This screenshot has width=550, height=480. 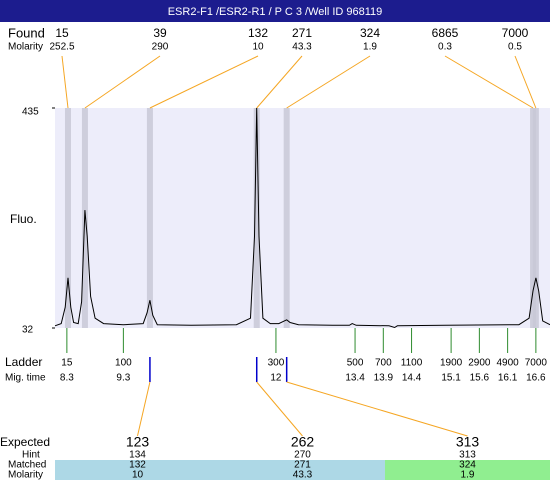 What do you see at coordinates (276, 378) in the screenshot?
I see `mig-time: 12` at bounding box center [276, 378].